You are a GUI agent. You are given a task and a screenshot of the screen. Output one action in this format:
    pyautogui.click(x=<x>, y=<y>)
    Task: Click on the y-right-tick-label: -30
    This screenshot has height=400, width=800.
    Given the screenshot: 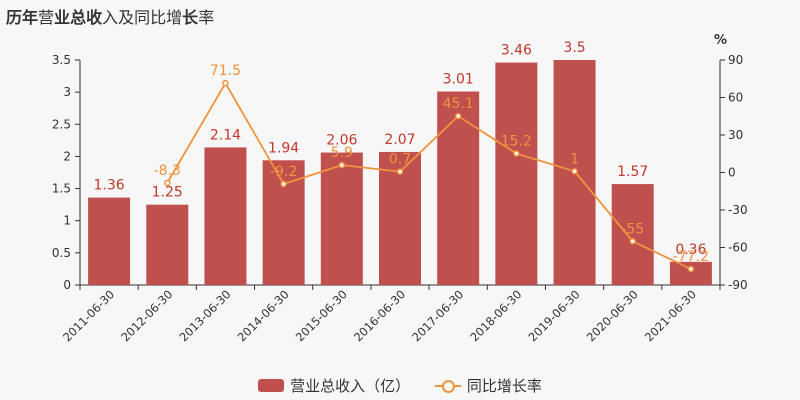 What is the action you would take?
    pyautogui.click(x=738, y=210)
    